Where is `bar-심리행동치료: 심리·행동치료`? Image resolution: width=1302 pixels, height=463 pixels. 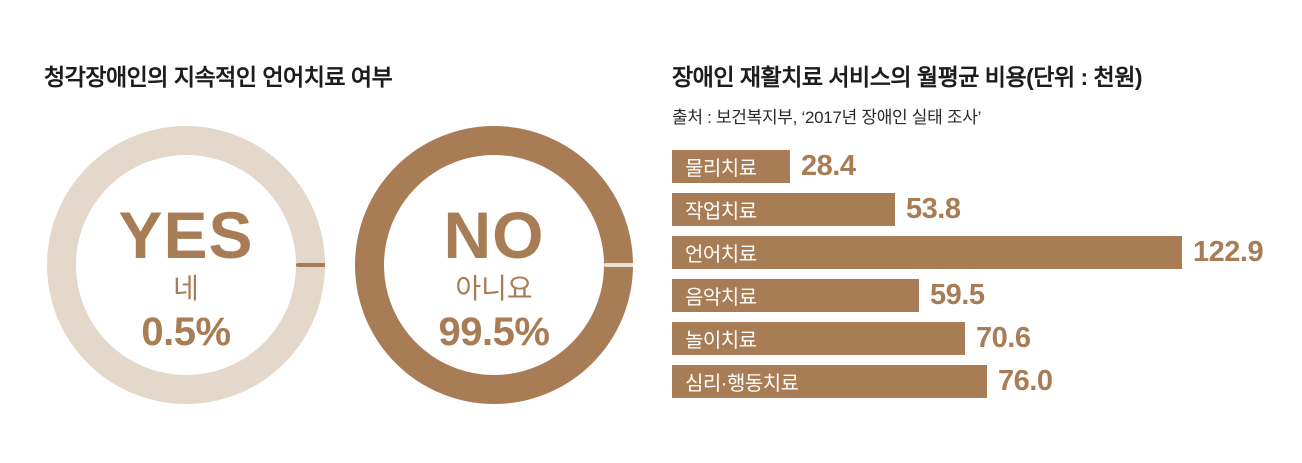
bar-심리행동치료: 심리·행동치료 is located at coordinates (829, 381).